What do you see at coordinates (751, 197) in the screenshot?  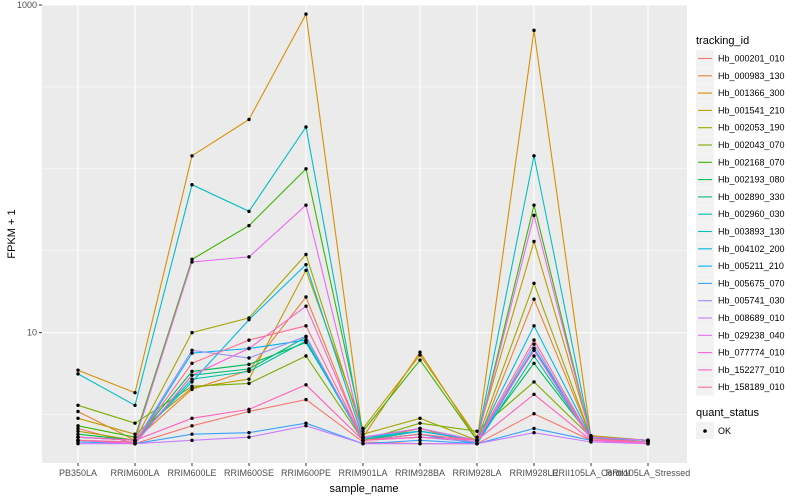 I see `legend-label: Hb_002890_330` at bounding box center [751, 197].